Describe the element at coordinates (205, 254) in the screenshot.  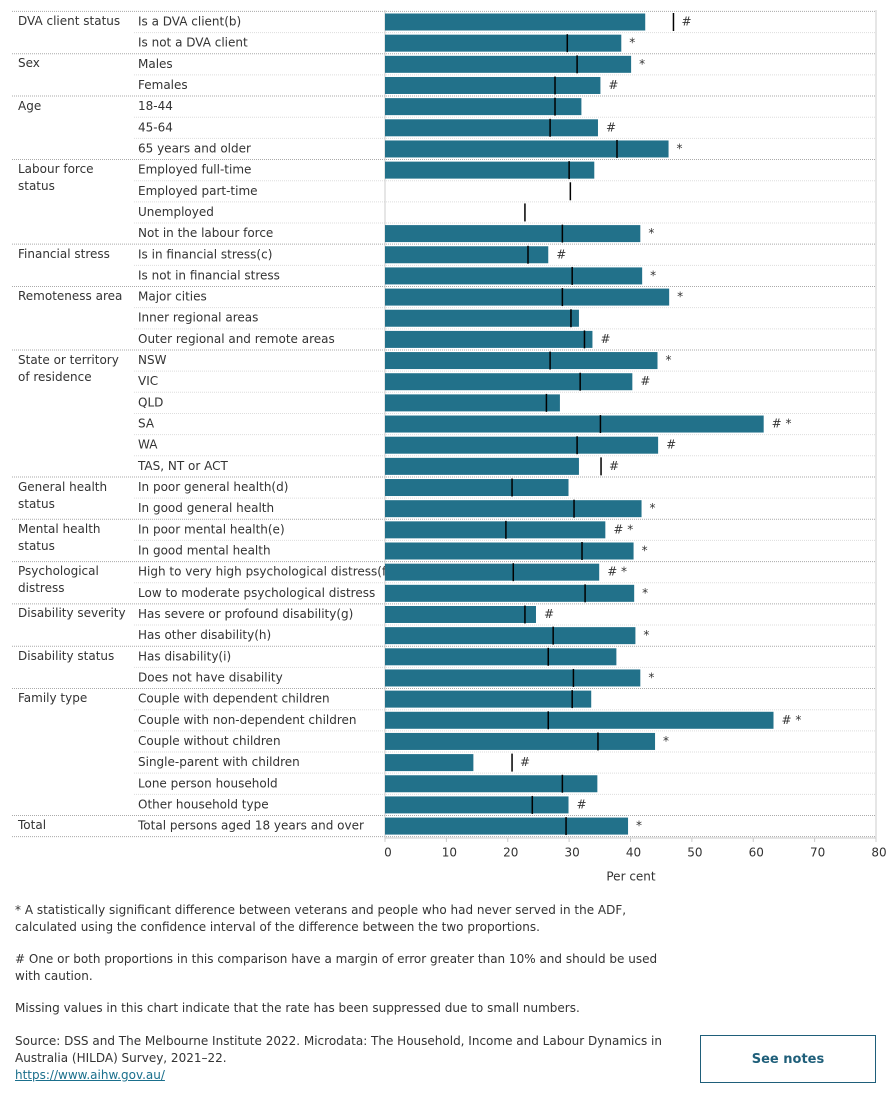
I see `category-label: Is in financial stress(c)` at that location.